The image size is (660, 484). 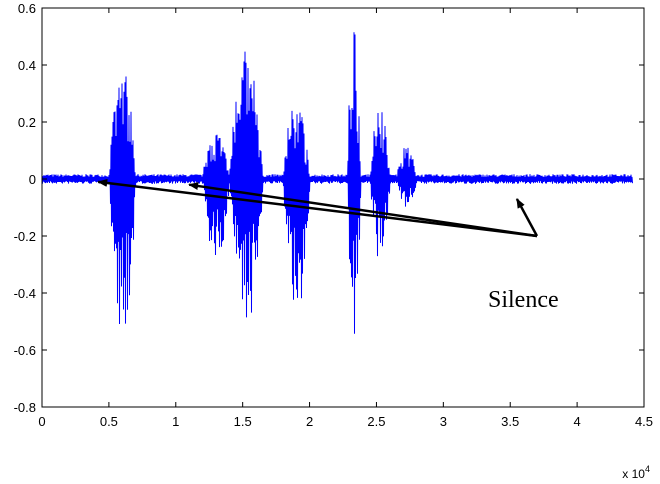 I want to click on x-tick-label: 2.5, so click(x=376, y=421).